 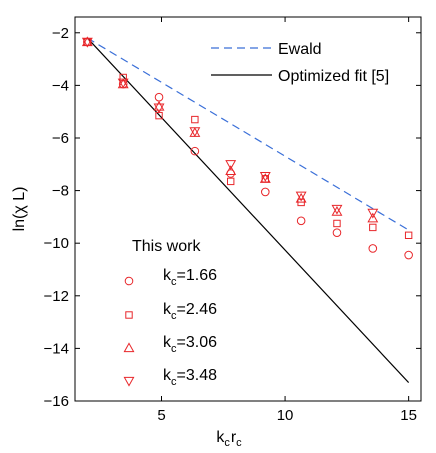 What do you see at coordinates (197, 342) in the screenshot?
I see `legend-series-label-value: =3.06` at bounding box center [197, 342].